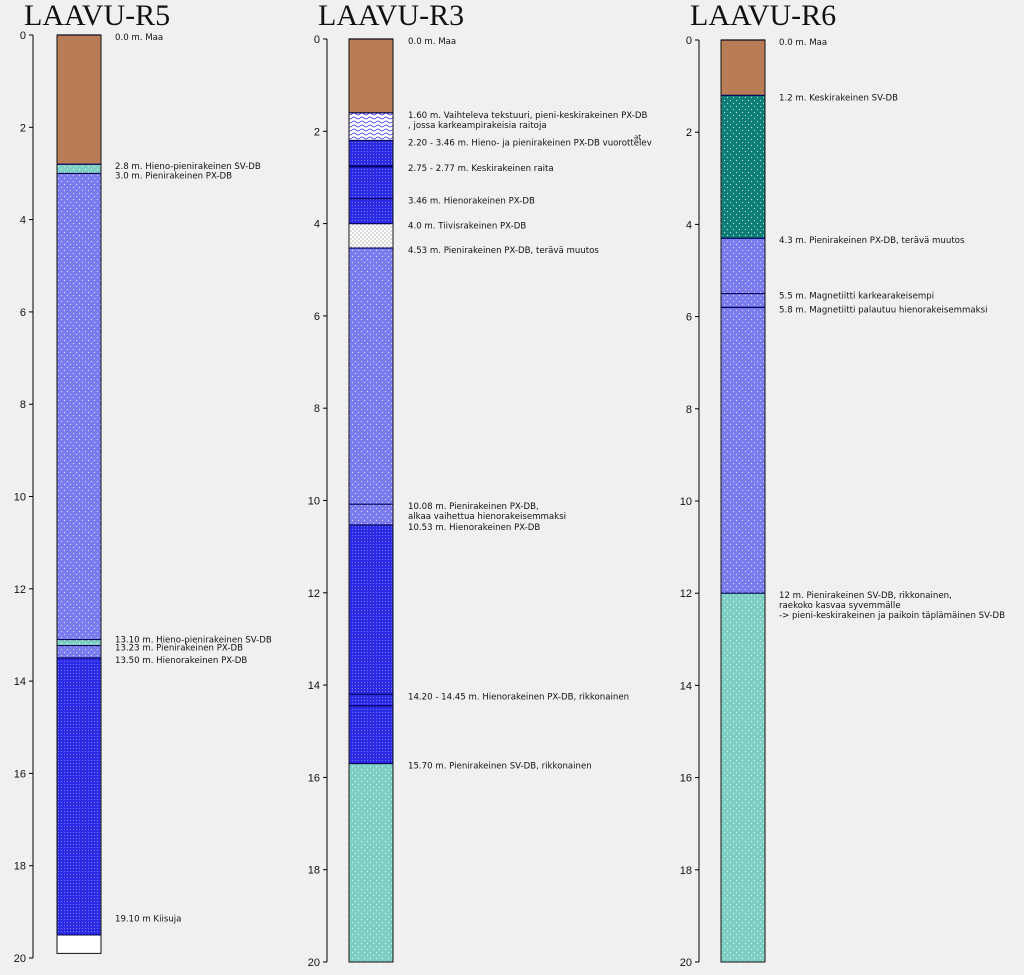 This screenshot has width=1024, height=975. Describe the element at coordinates (477, 126) in the screenshot. I see `depth-annotation: , jossa karkeampirakeisia raitoja` at that location.